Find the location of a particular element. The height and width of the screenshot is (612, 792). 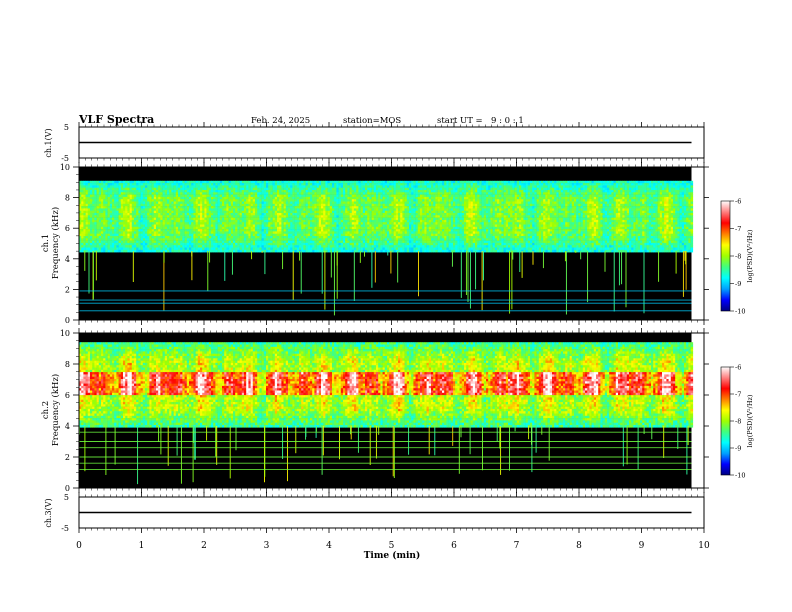

ch1-colorbar-tick-label: -9 is located at coordinates (738, 284).